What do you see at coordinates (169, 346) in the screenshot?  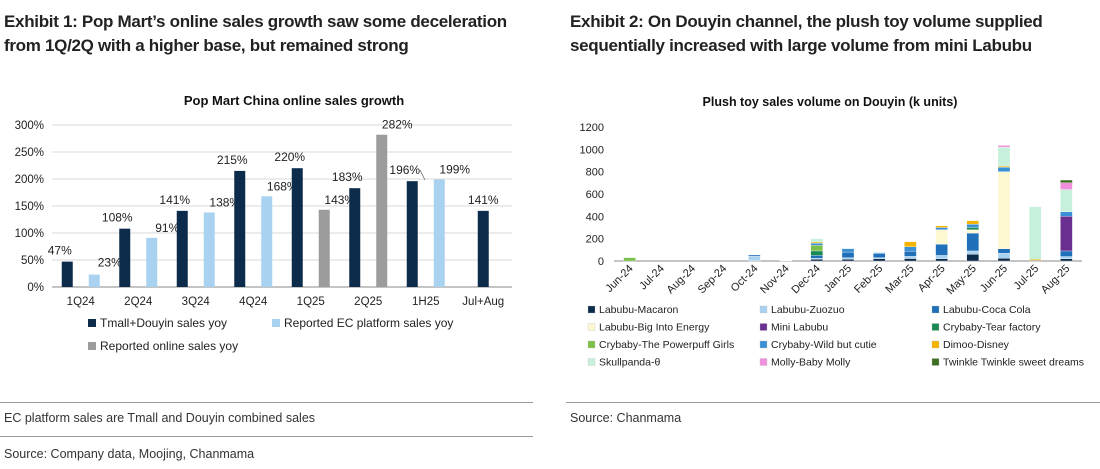 I see `legend-label: Reported online sales yoy` at bounding box center [169, 346].